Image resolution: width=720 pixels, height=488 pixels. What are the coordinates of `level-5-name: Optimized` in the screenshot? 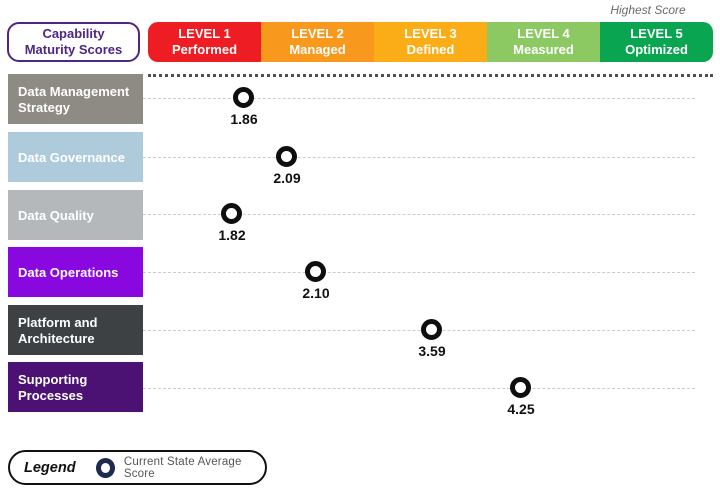 It's located at (656, 49).